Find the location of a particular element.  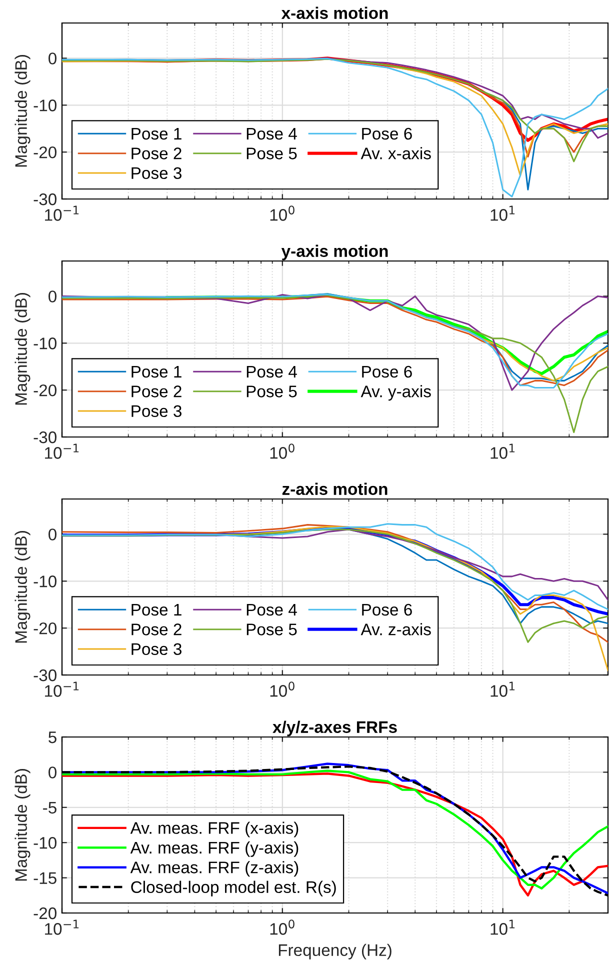

chart-title: z-axis motion is located at coordinates (335, 488).